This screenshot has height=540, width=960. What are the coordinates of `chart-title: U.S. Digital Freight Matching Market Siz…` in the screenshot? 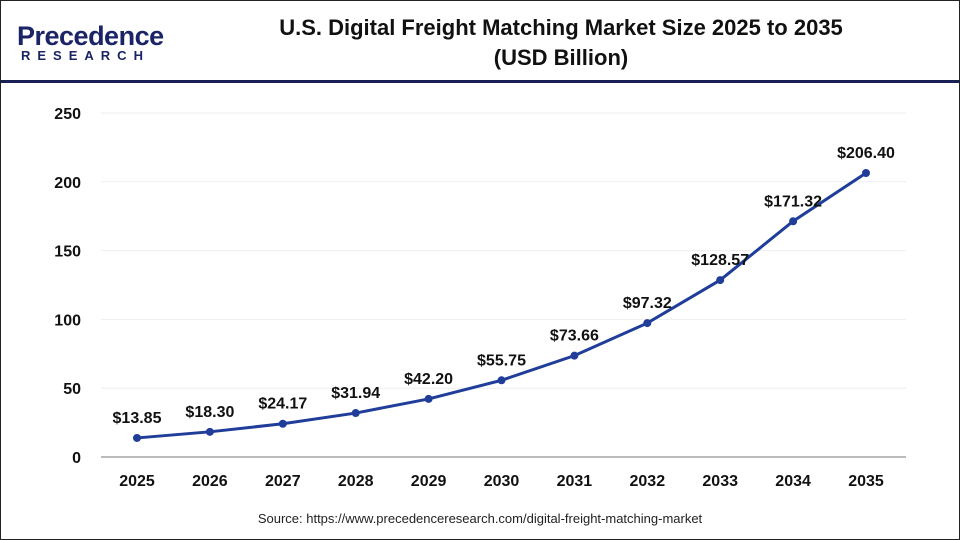 It's located at (561, 43).